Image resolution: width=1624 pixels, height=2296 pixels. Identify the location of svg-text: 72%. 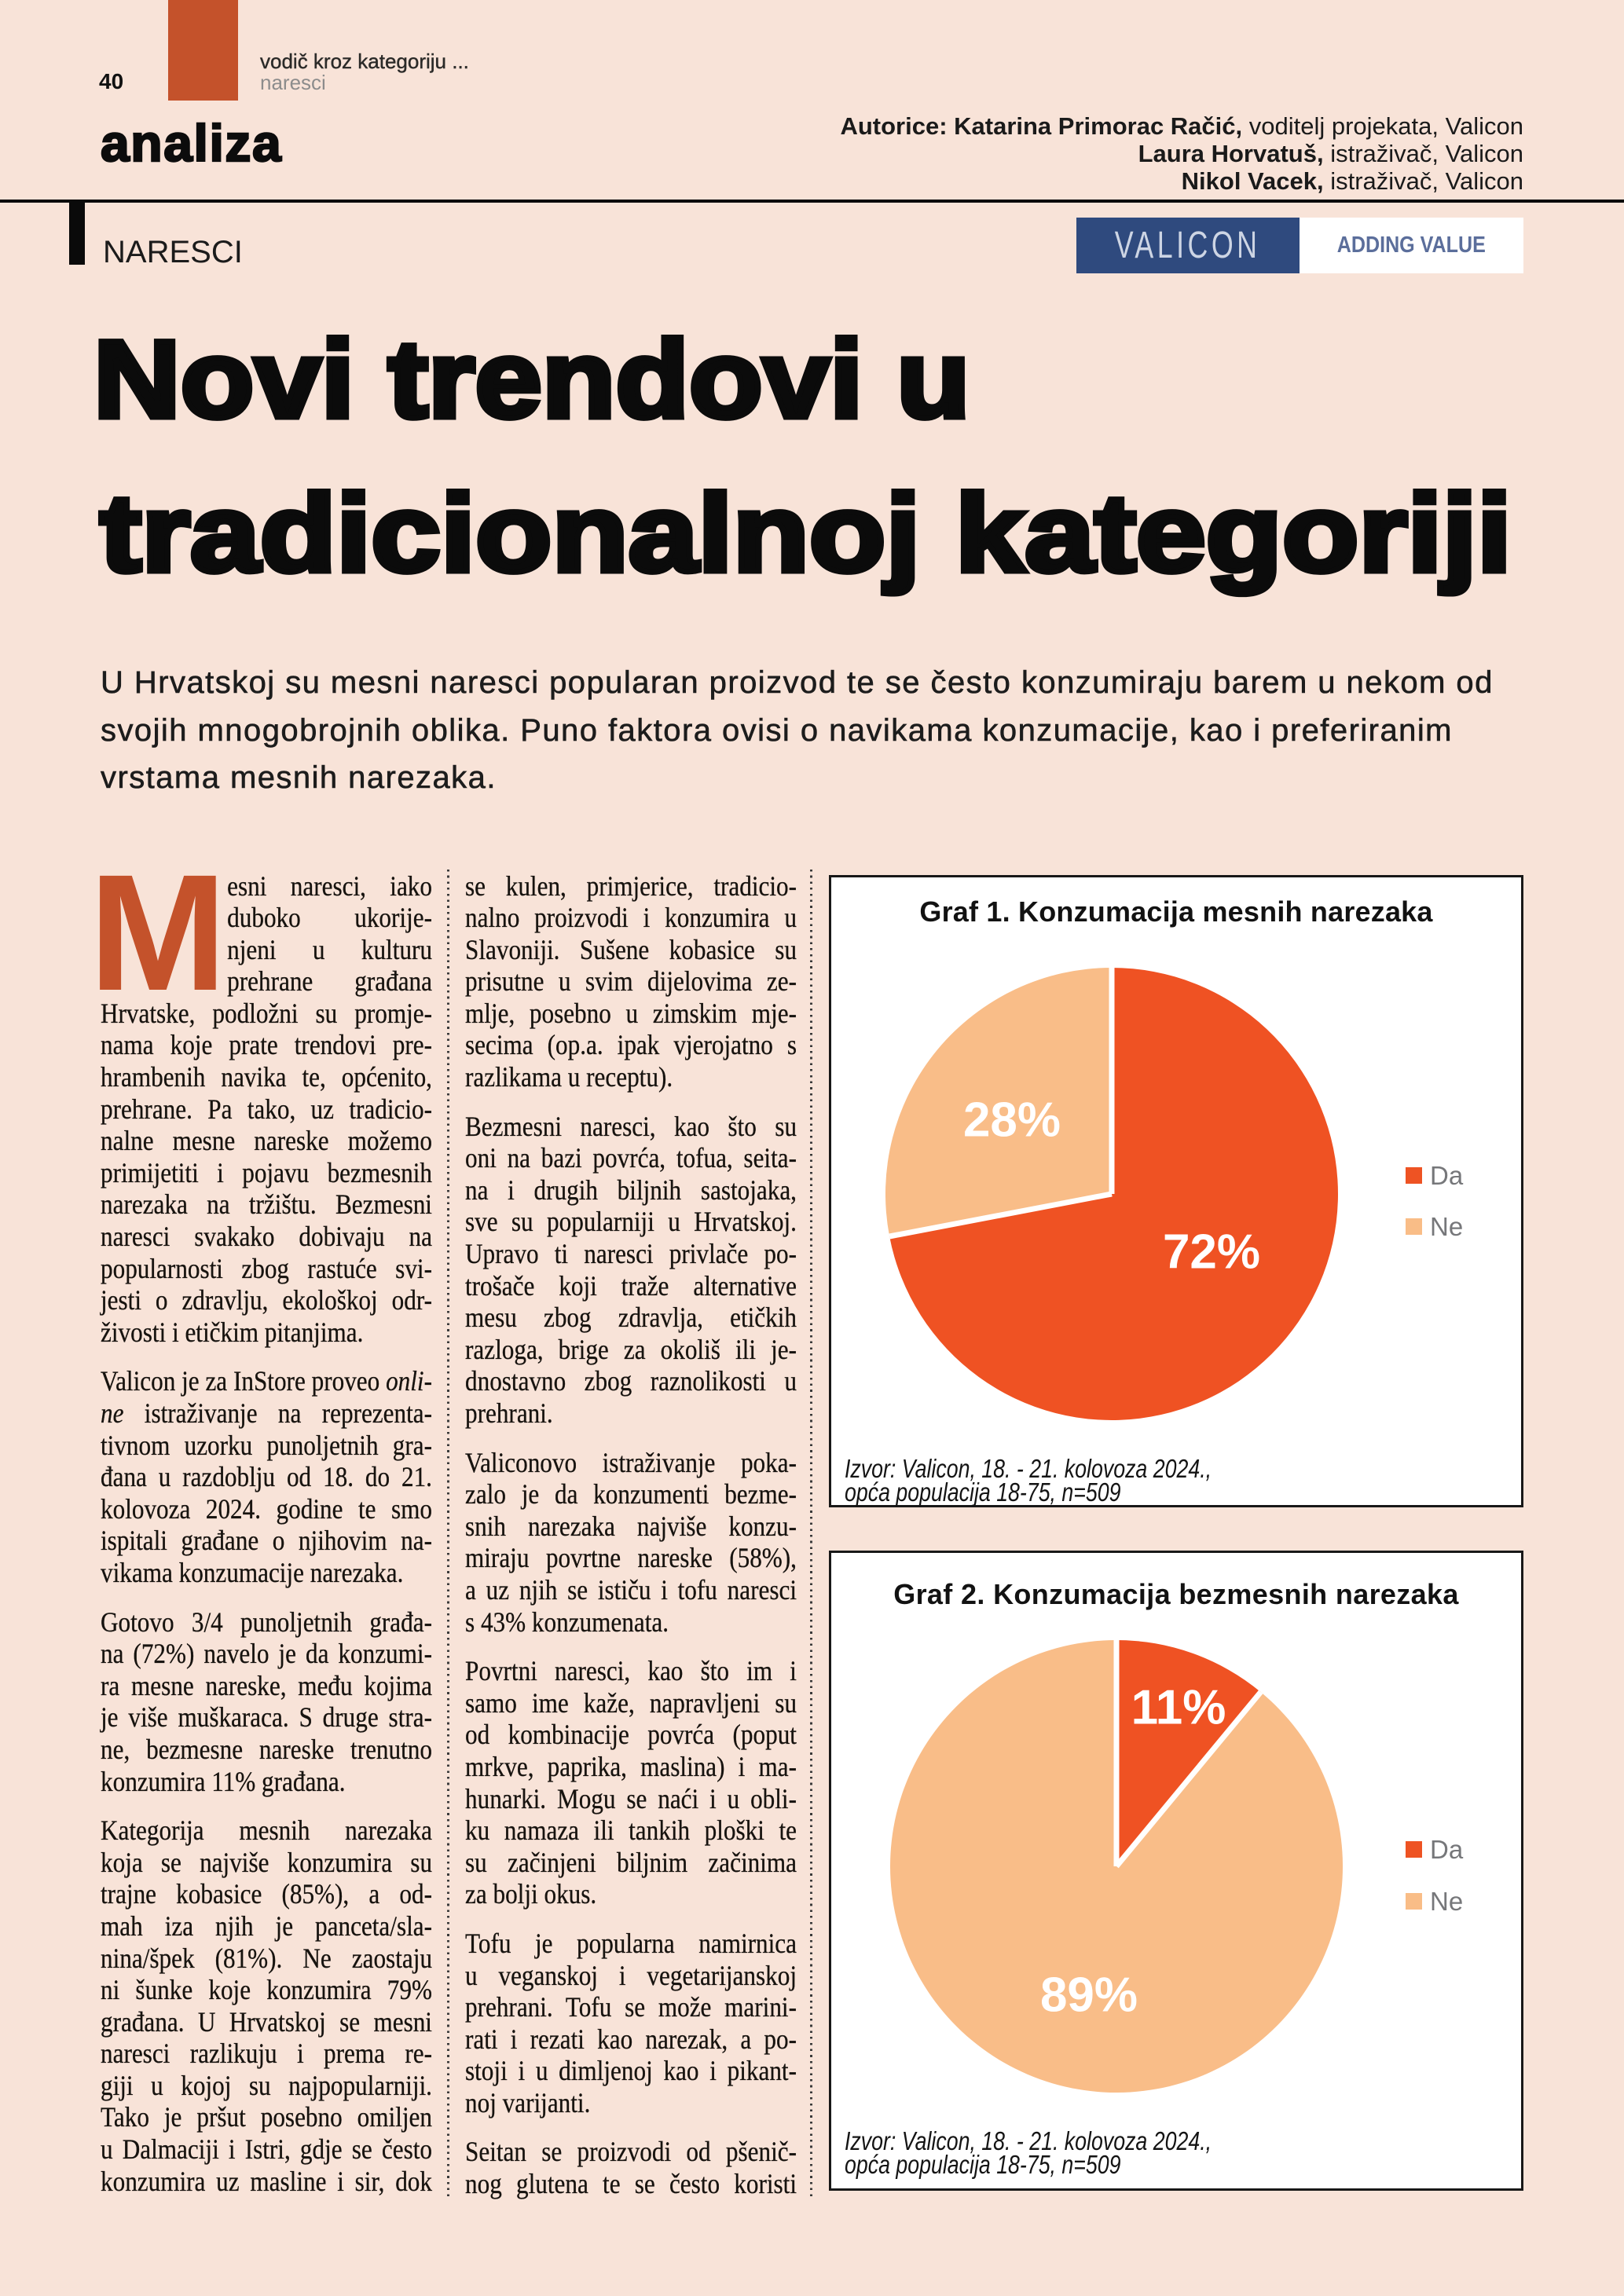
(1211, 1252).